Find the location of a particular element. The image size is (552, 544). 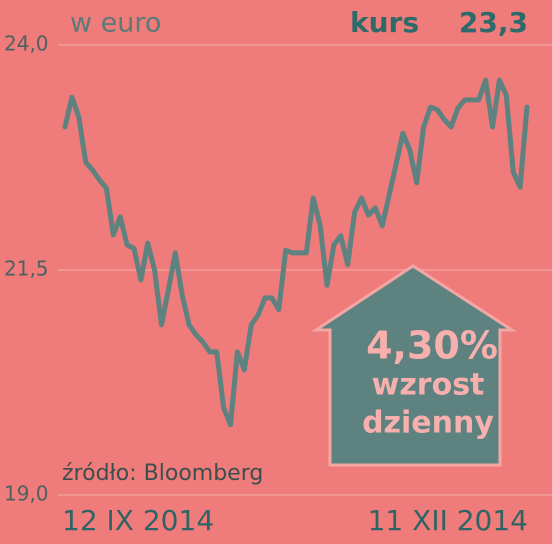

start-date: 12 IX 2014 is located at coordinates (138, 520).